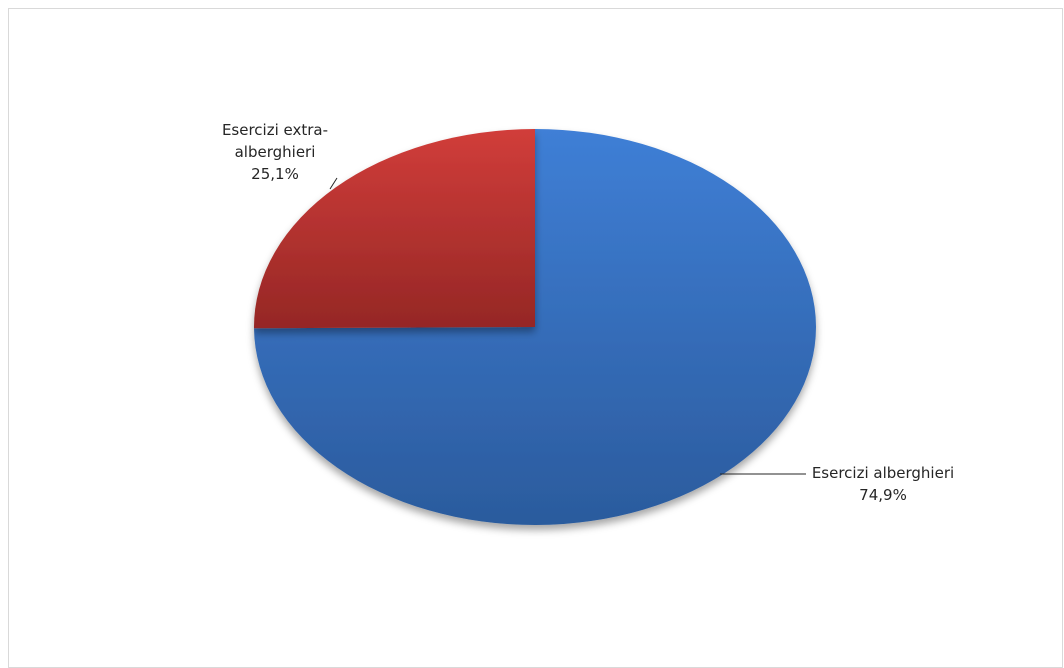 This screenshot has height=668, width=1064. Describe the element at coordinates (275, 174) in the screenshot. I see `data-label-line: 25,1%` at that location.